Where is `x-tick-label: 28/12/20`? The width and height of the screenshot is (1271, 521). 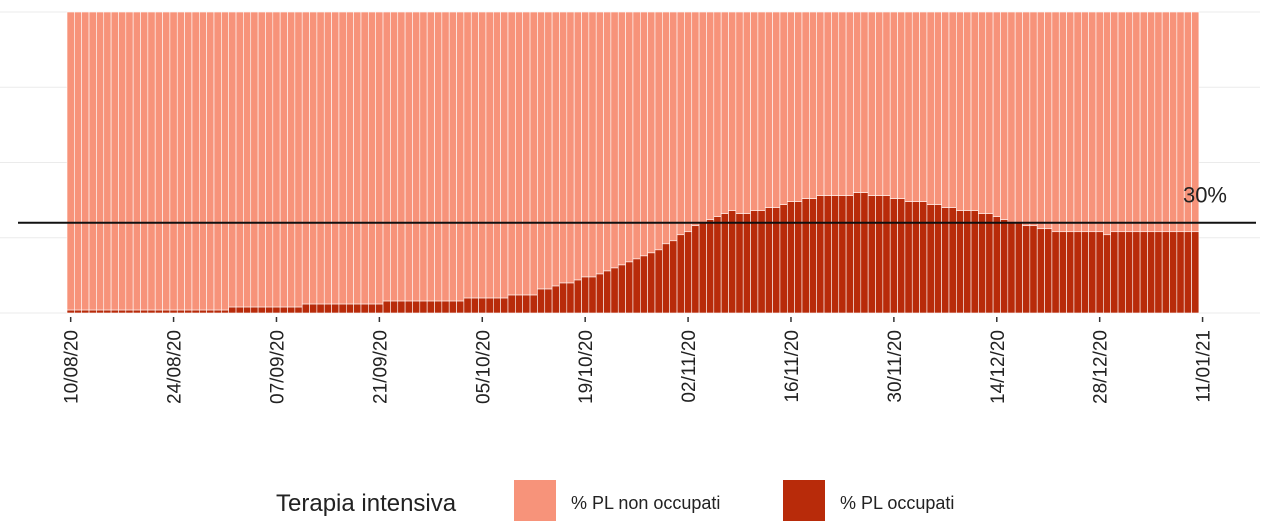
x-tick-label: 28/12/20 is located at coordinates (1101, 367).